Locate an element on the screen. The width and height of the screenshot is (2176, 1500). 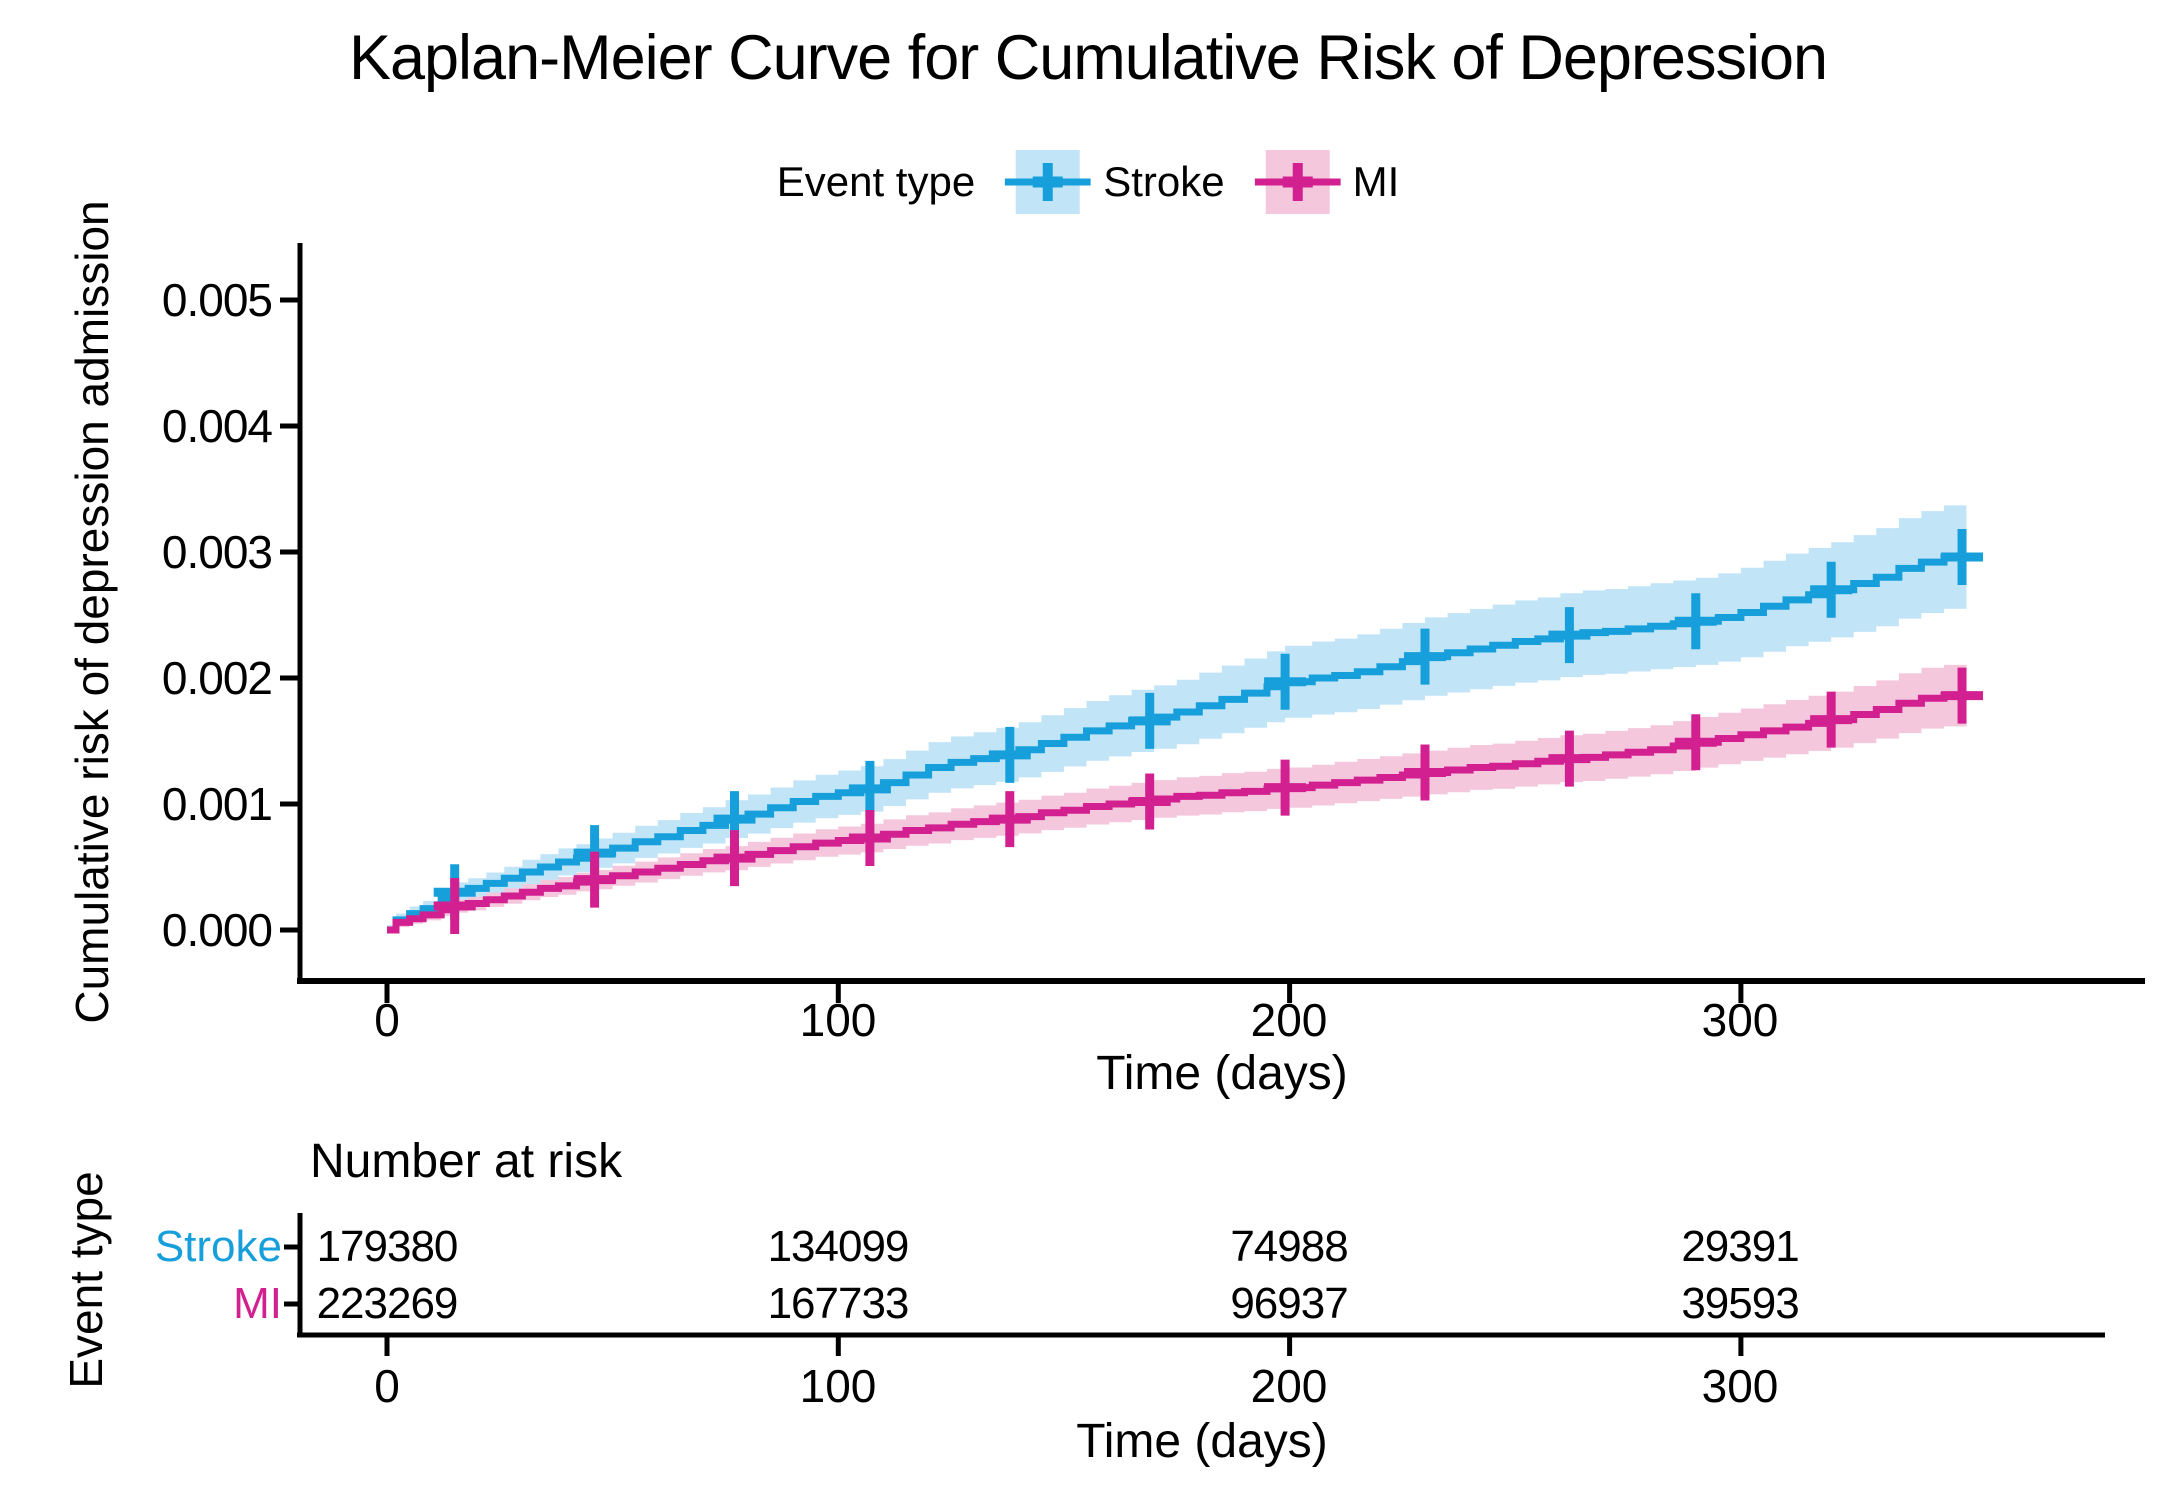
legend-item-mi: MI is located at coordinates (1327, 182).